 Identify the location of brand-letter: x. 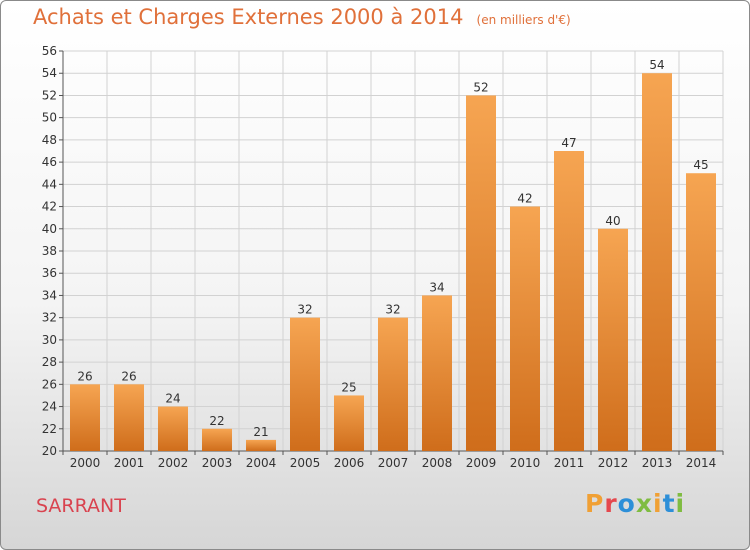
(644, 503).